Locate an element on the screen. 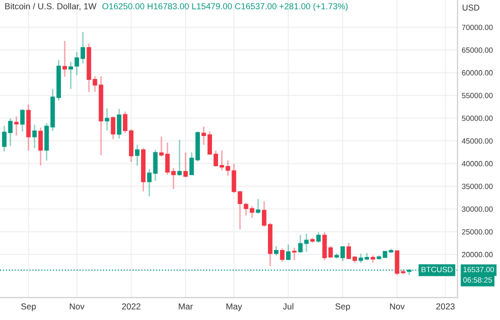 Image resolution: width=500 pixels, height=320 pixels. x-tick-label: 2022 is located at coordinates (131, 306).